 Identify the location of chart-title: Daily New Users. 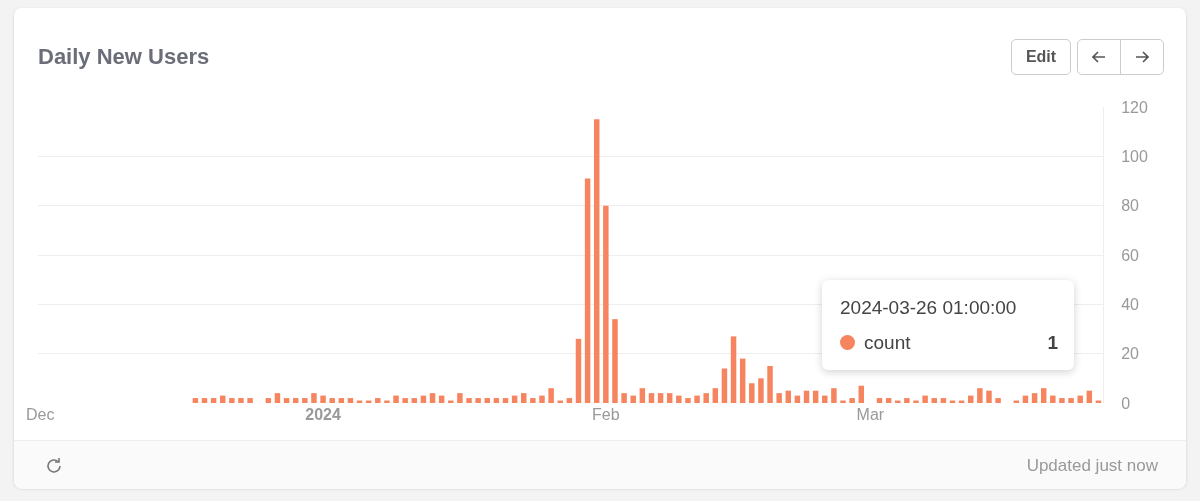
(124, 57).